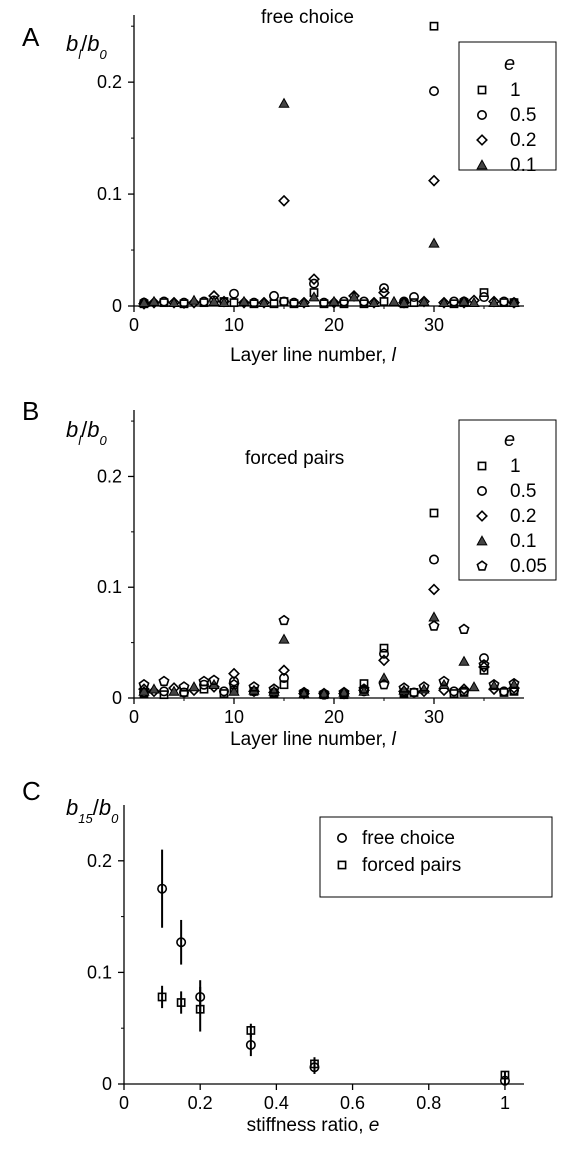 Image resolution: width=574 pixels, height=1150 pixels. I want to click on panel-a-legend-label-square: 1, so click(515, 90).